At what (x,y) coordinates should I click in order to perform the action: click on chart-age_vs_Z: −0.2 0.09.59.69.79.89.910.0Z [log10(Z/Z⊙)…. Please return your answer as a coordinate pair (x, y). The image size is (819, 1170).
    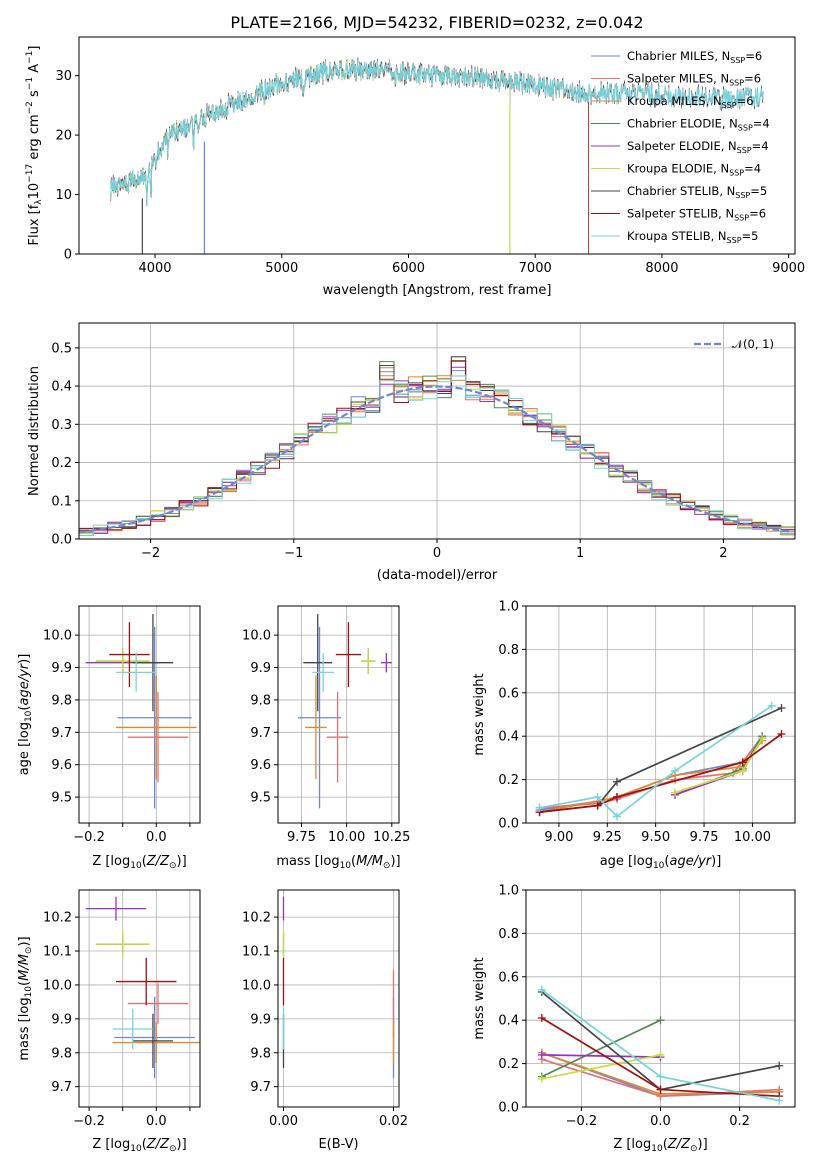
    Looking at the image, I should click on (109, 738).